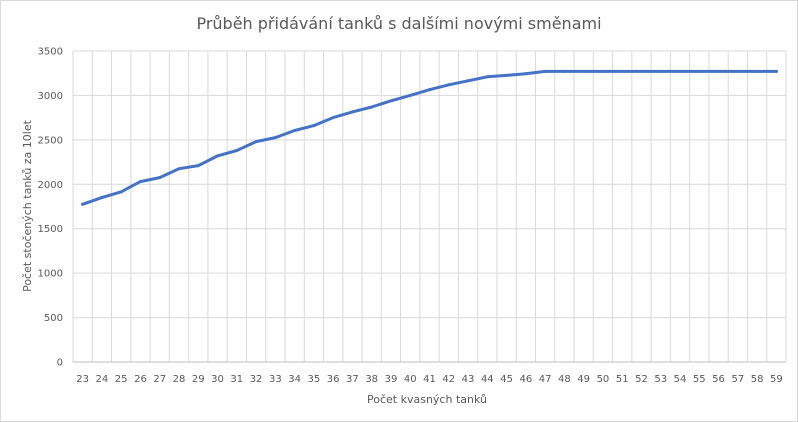 The height and width of the screenshot is (422, 798). Describe the element at coordinates (468, 379) in the screenshot. I see `x-tick-label: 43` at that location.